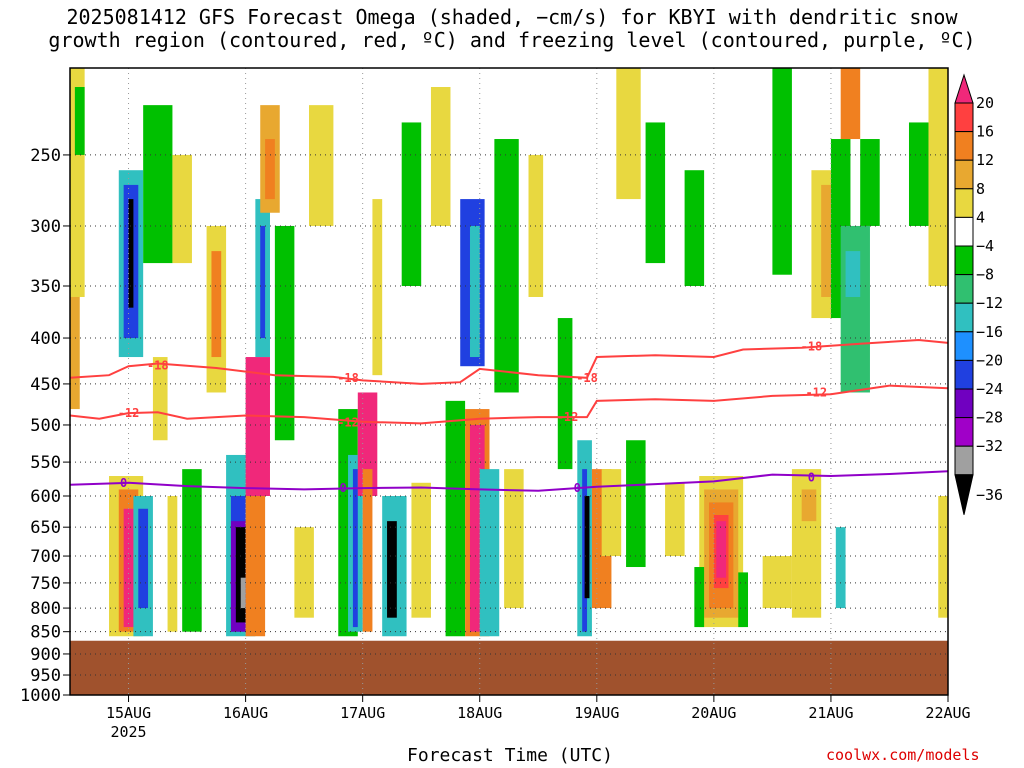 The width and height of the screenshot is (1024, 768). Describe the element at coordinates (45, 584) in the screenshot. I see `y-tick-label: 750` at that location.